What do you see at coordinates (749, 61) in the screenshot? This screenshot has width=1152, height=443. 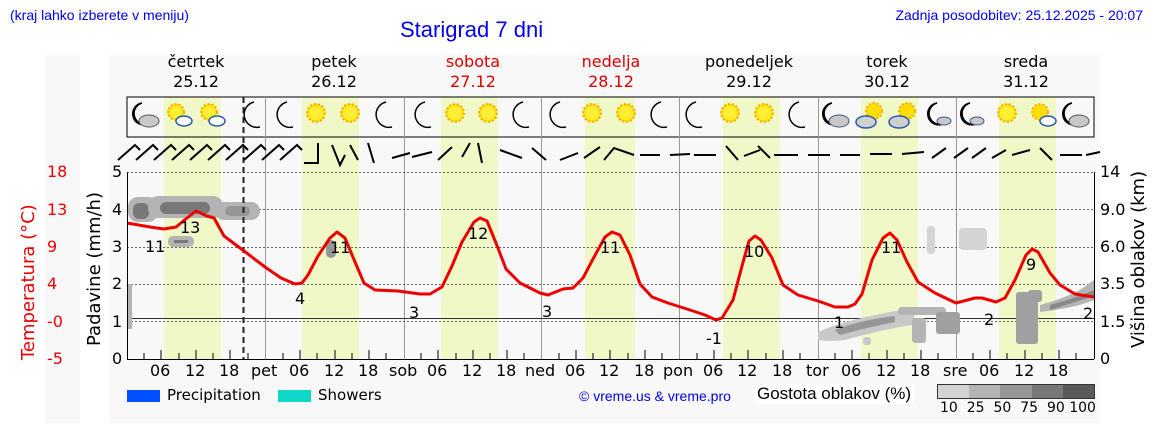 I see `day-name: ponedeljek` at bounding box center [749, 61].